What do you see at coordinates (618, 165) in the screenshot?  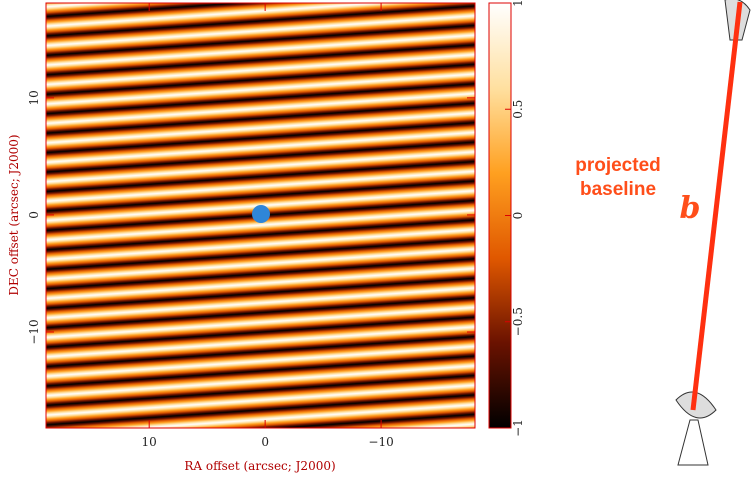 I see `annotation: projected` at bounding box center [618, 165].